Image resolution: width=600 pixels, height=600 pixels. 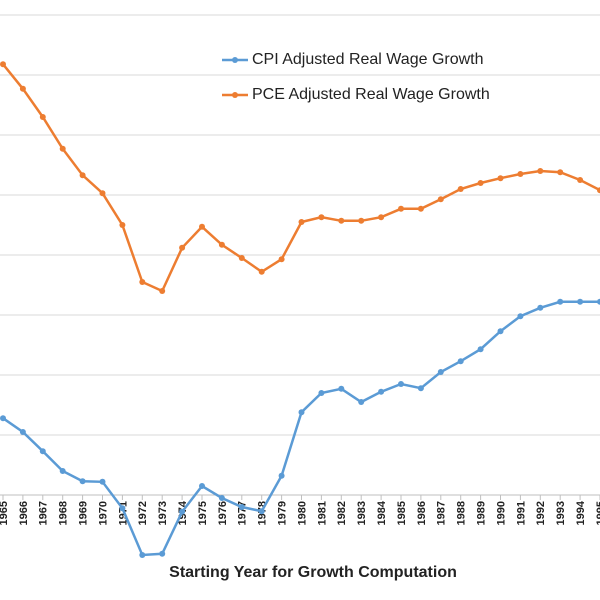 What do you see at coordinates (581, 512) in the screenshot?
I see `x-tick-label: 1994` at bounding box center [581, 512].